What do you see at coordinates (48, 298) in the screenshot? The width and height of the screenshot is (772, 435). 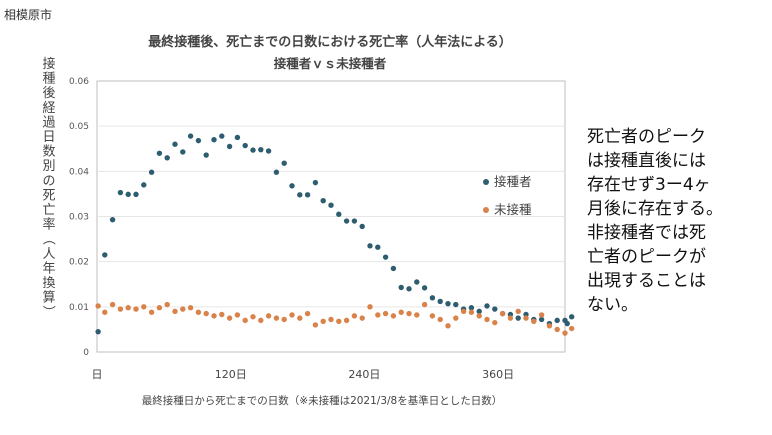 I see `y-axis-label-char: 算` at bounding box center [48, 298].